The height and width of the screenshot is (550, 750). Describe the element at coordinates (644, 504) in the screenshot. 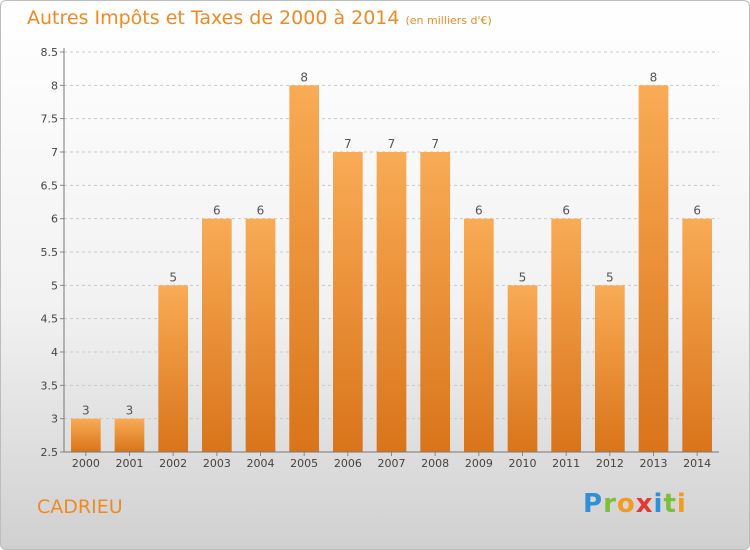

I see `logo-letter: x` at that location.